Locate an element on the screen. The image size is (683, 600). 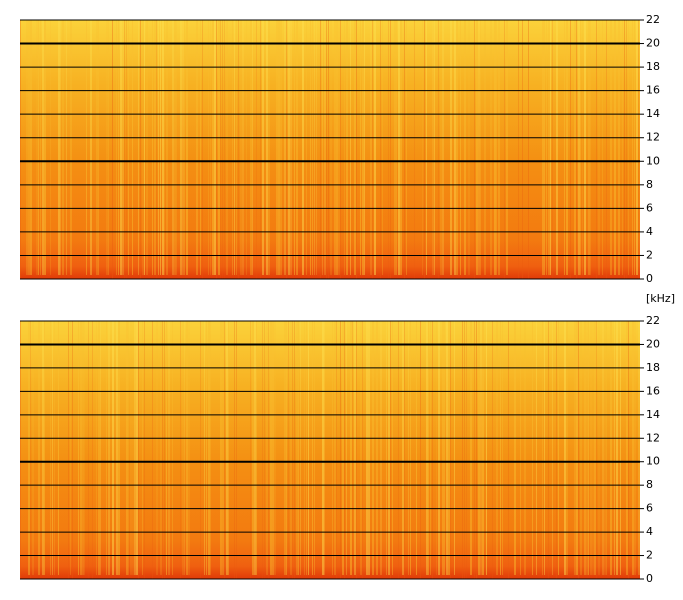
y-tick-label: 0 is located at coordinates (649, 278).